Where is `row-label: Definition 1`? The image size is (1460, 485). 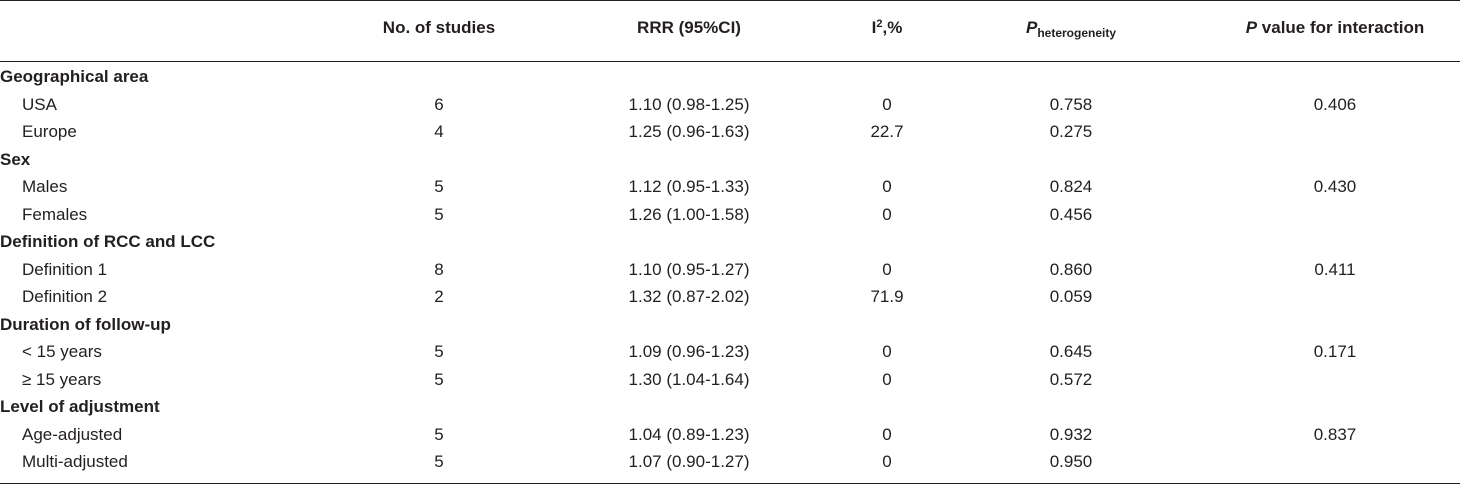
row-label: Definition 1 is located at coordinates (65, 269).